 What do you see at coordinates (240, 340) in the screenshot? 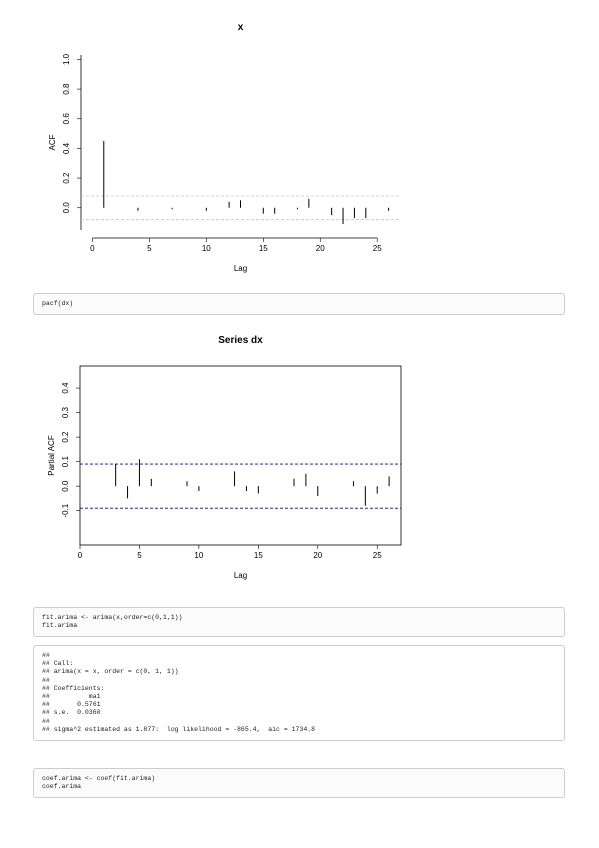
I see `chart-title: Series dx` at bounding box center [240, 340].